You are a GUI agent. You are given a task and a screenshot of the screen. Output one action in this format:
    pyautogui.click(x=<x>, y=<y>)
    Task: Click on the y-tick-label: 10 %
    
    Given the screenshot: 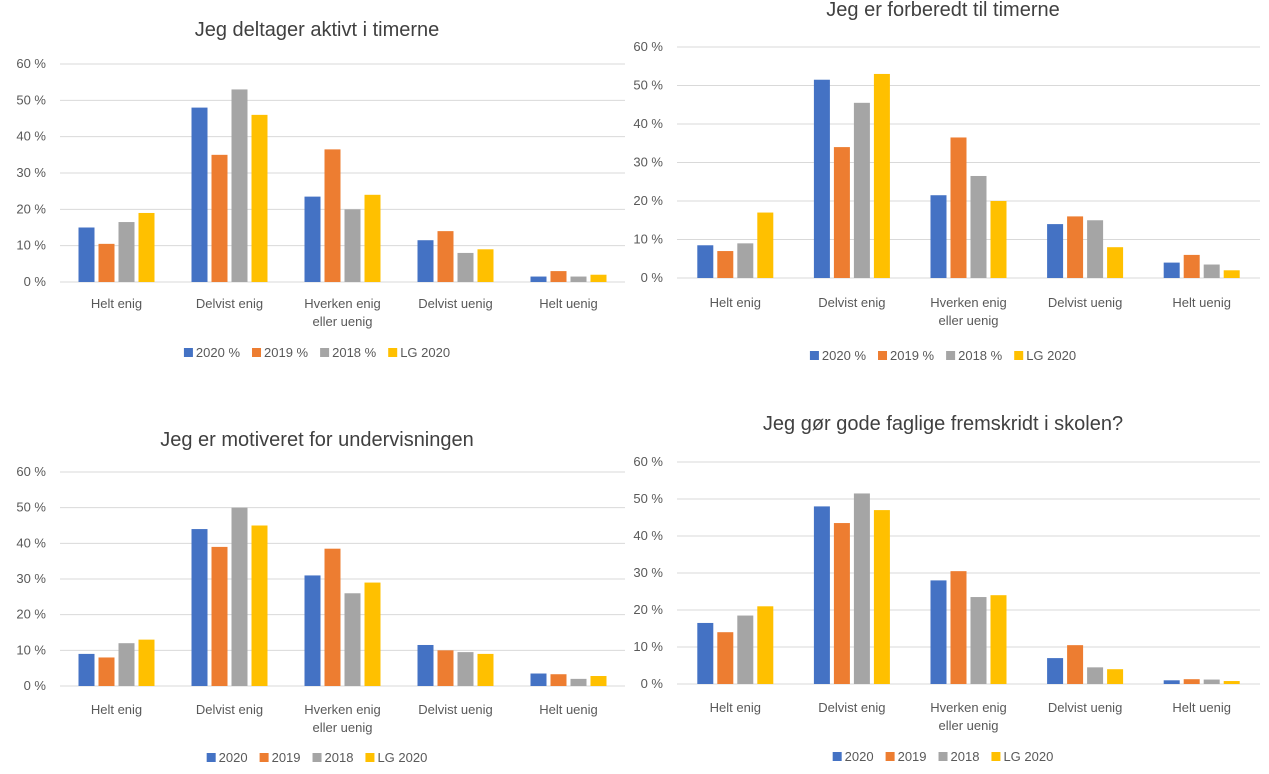 What is the action you would take?
    pyautogui.click(x=31, y=245)
    